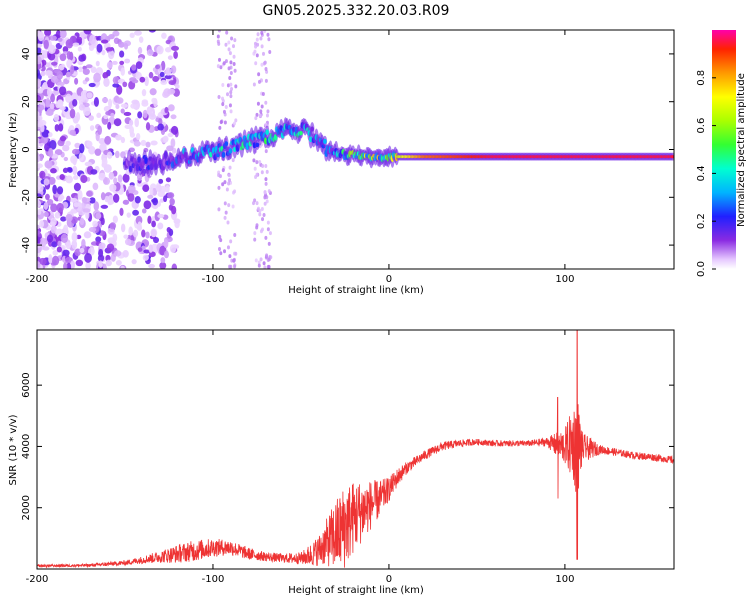 This screenshot has width=750, height=600. What do you see at coordinates (741, 150) in the screenshot?
I see `colorbar-label: Normalized spectral amplitude` at bounding box center [741, 150].